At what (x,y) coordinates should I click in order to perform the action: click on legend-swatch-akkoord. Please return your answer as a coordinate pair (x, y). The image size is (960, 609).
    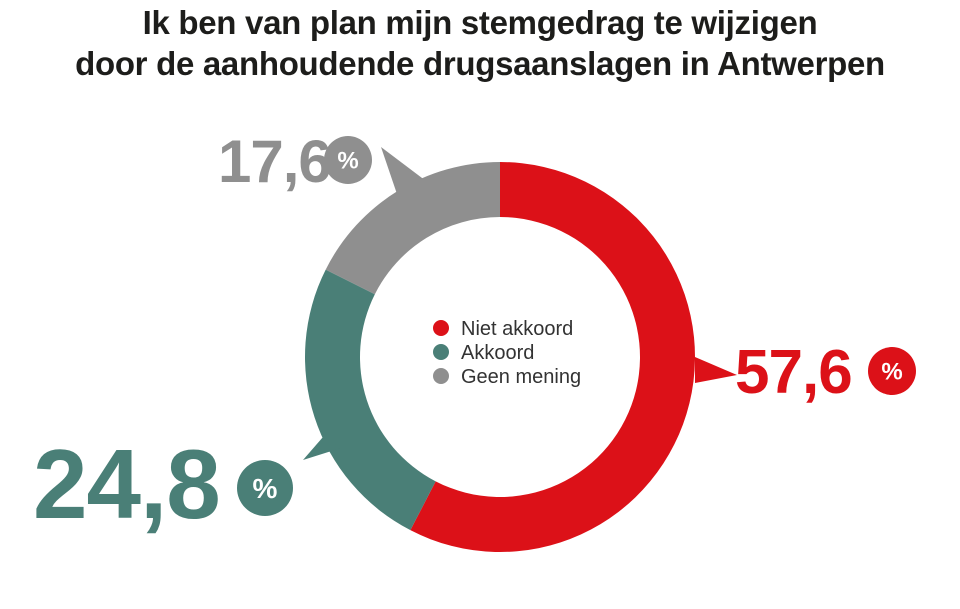
    Looking at the image, I should click on (441, 352).